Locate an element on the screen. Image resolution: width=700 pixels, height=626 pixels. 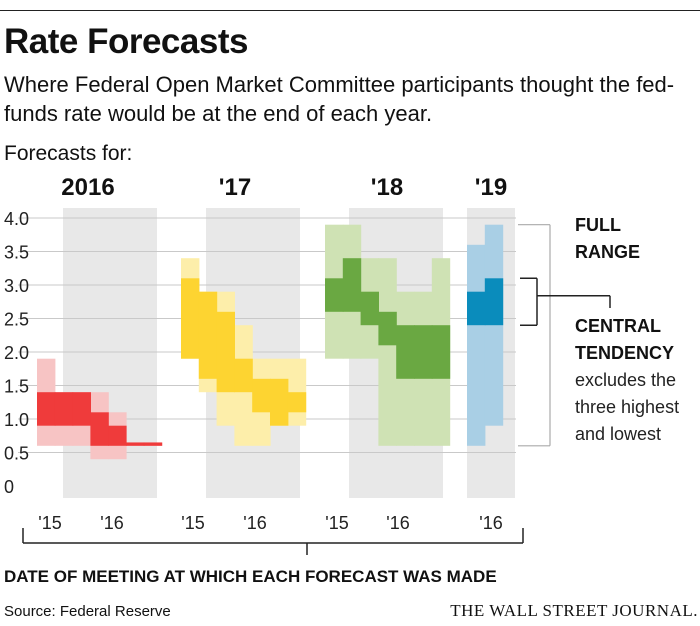
panel-label: 2016 is located at coordinates (87, 187).